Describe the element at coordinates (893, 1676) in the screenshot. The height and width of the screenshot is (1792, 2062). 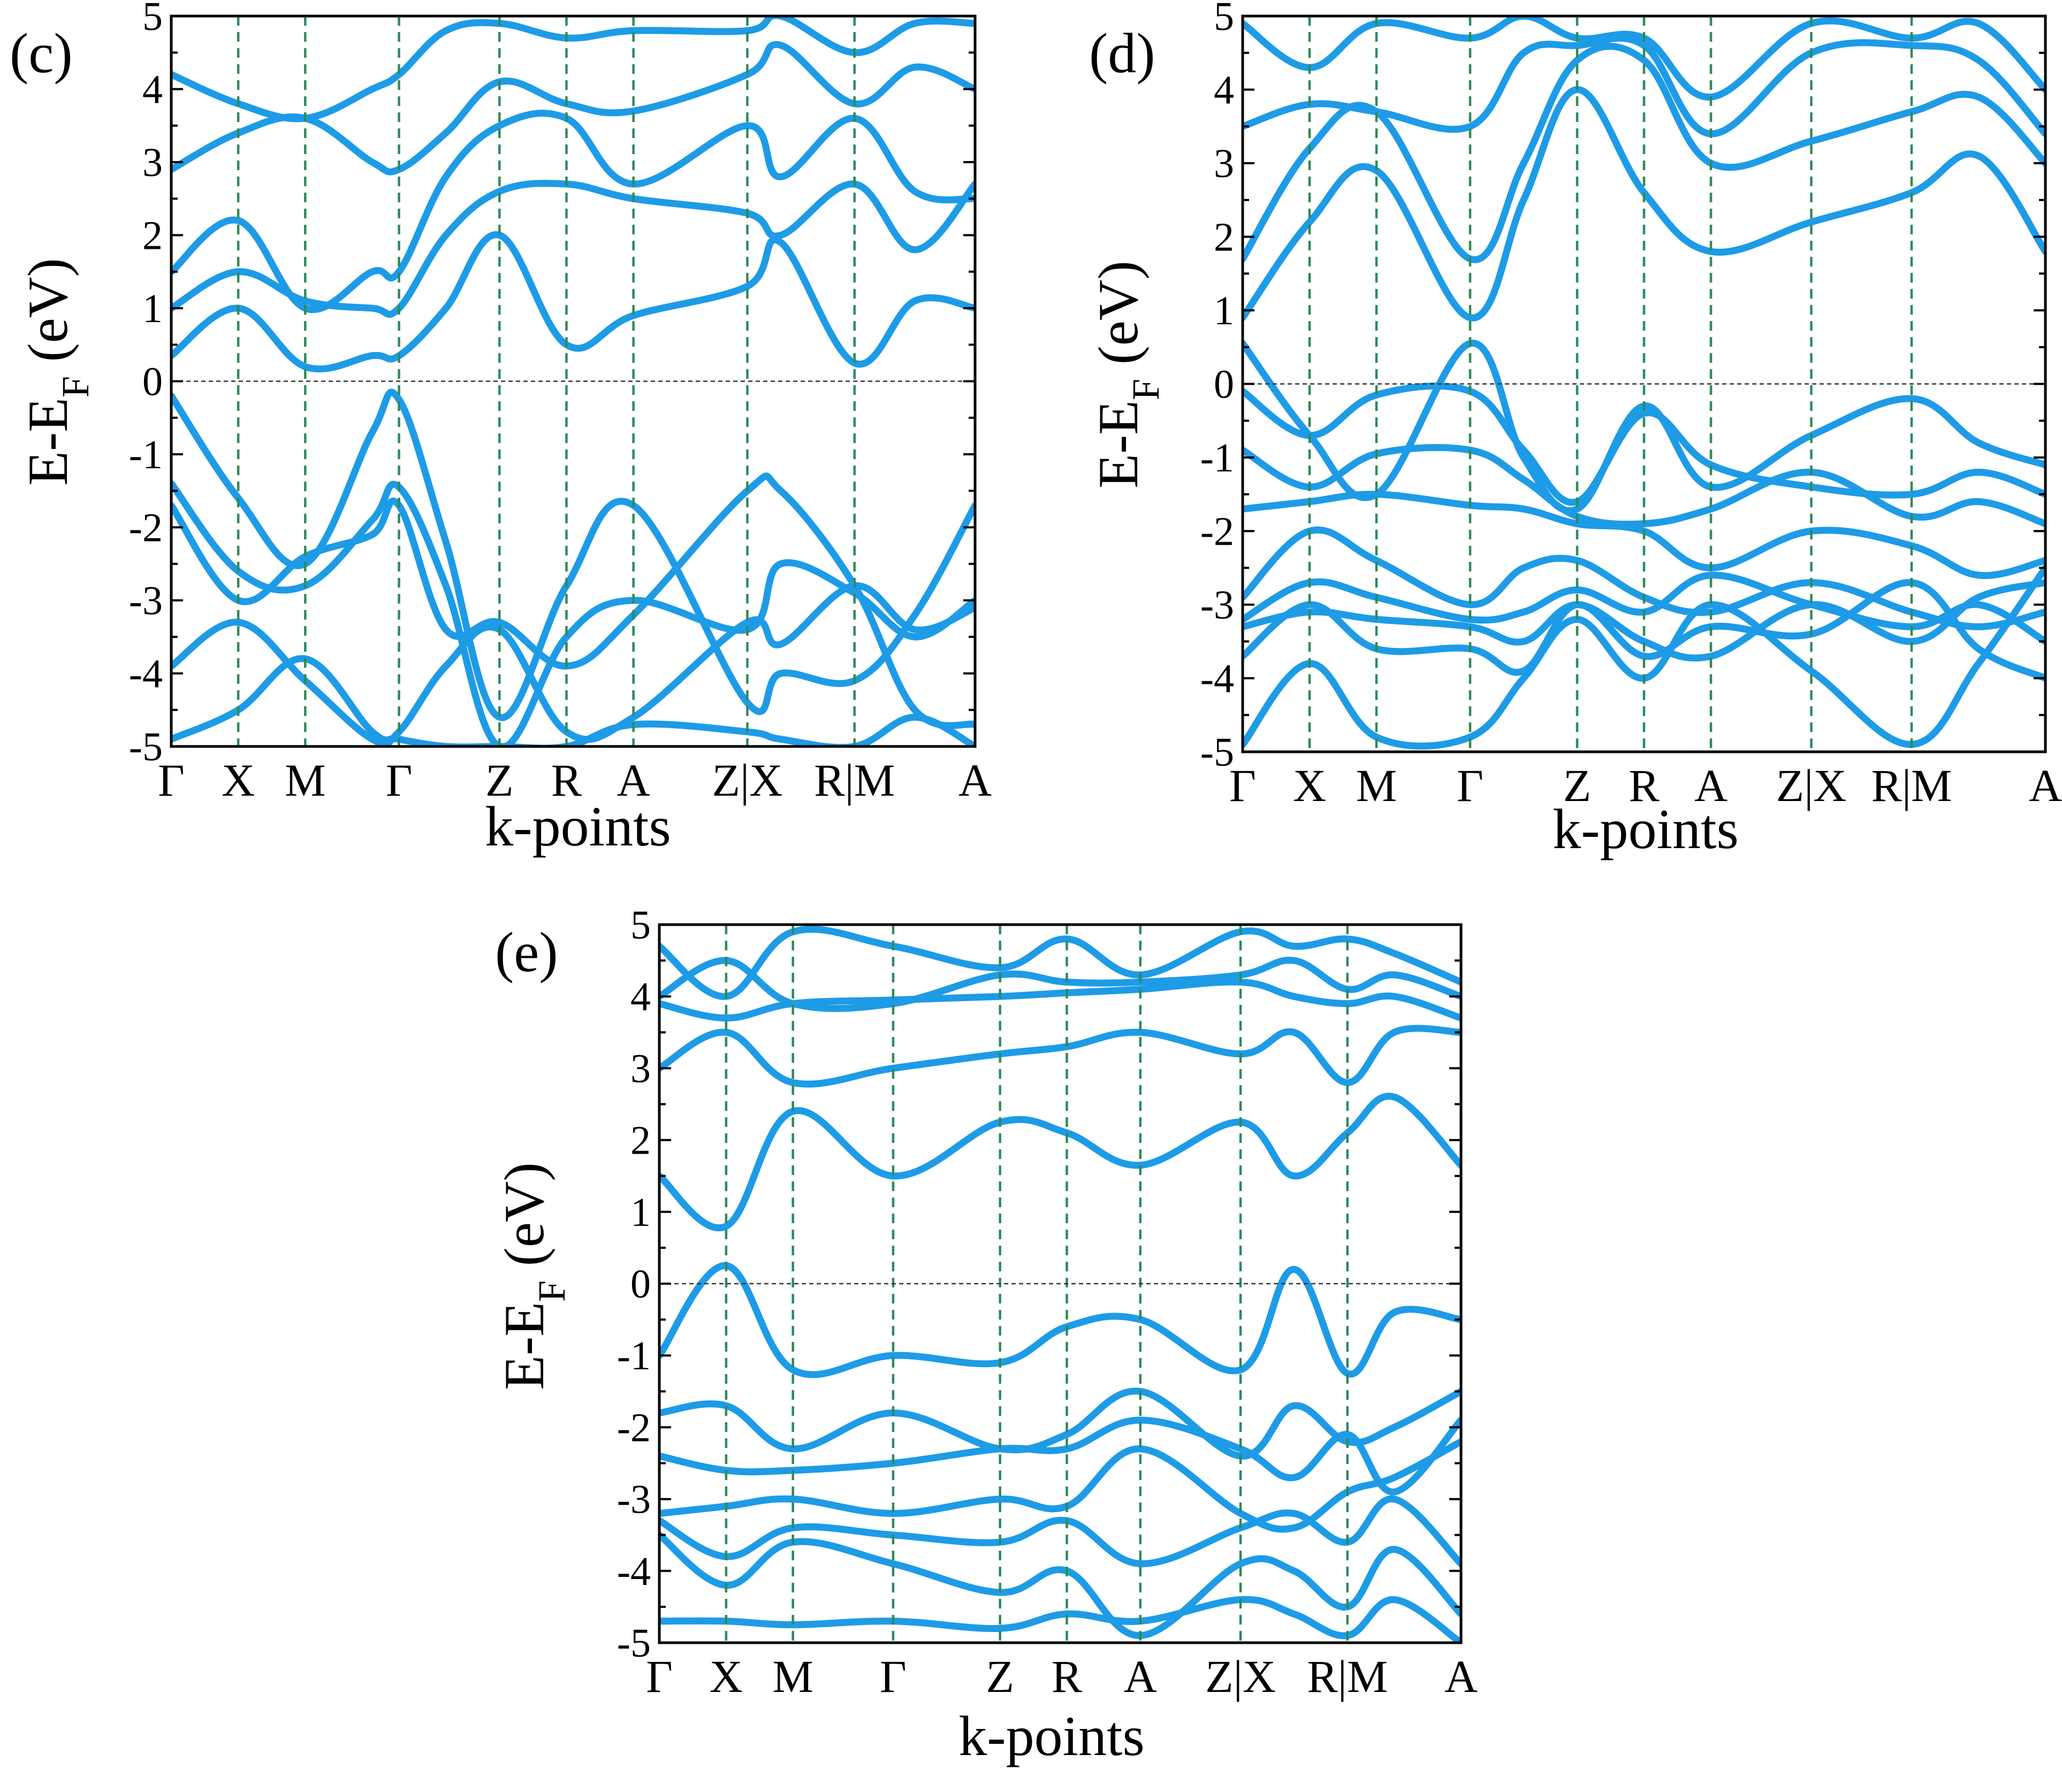
I see `kpoint-label-e-3: Γ` at that location.